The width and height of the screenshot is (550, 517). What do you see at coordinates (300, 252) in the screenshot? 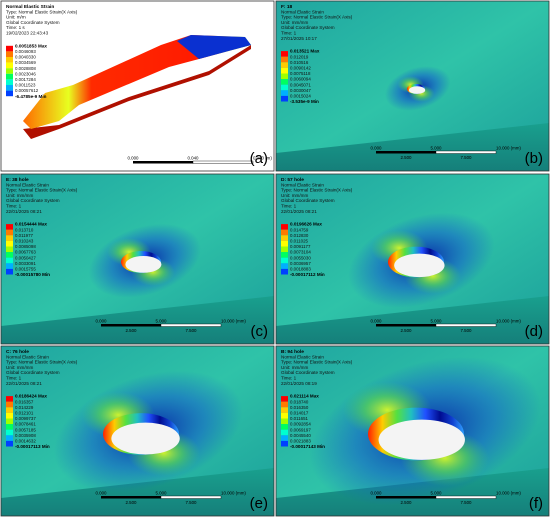
I see `legend-label: 0.0073104` at bounding box center [300, 252].